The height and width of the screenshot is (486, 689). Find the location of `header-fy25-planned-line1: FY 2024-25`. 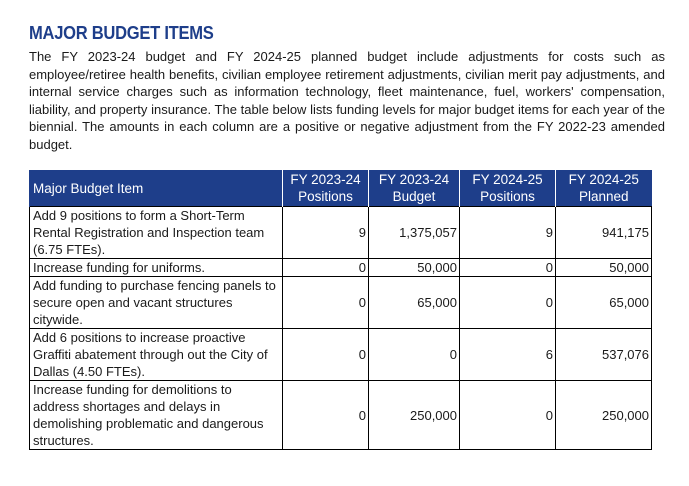

header-fy25-planned-line1: FY 2024-25 is located at coordinates (603, 179).